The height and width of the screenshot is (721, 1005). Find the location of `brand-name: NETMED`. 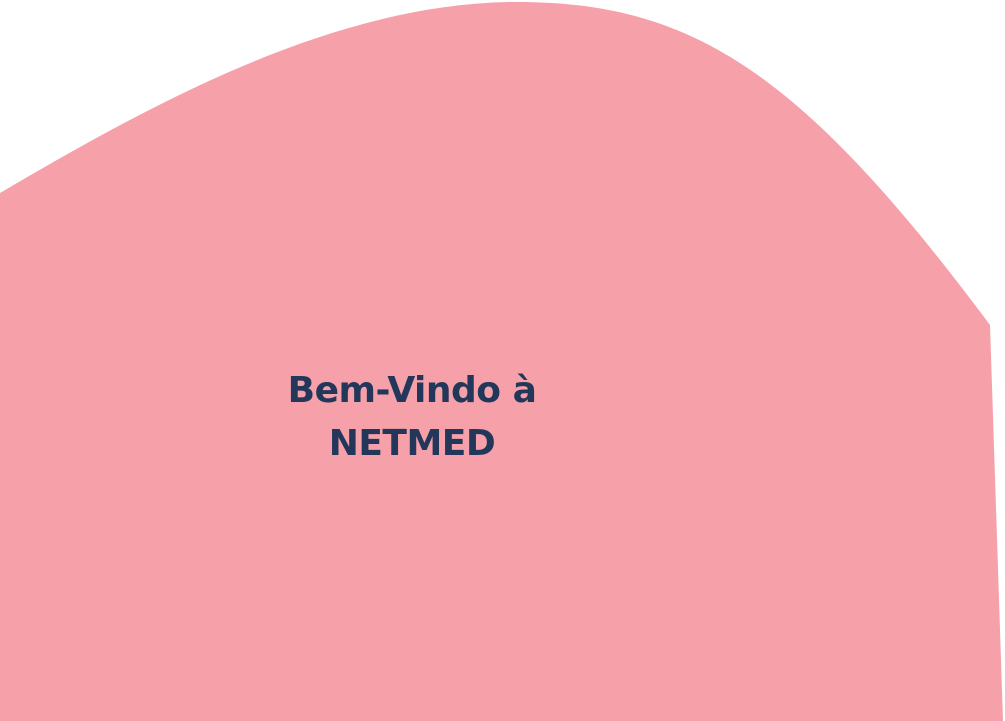

brand-name: NETMED is located at coordinates (412, 443).